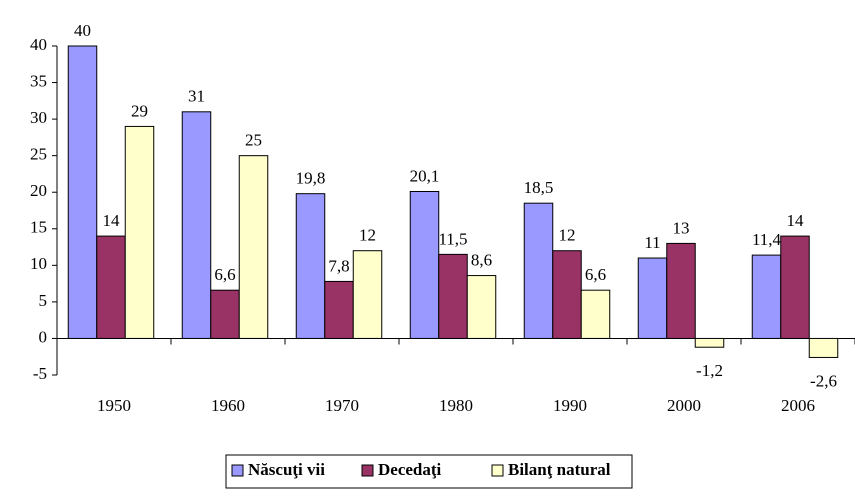 This screenshot has height=503, width=855. Describe the element at coordinates (43, 300) in the screenshot. I see `y-tick-label: 5` at that location.